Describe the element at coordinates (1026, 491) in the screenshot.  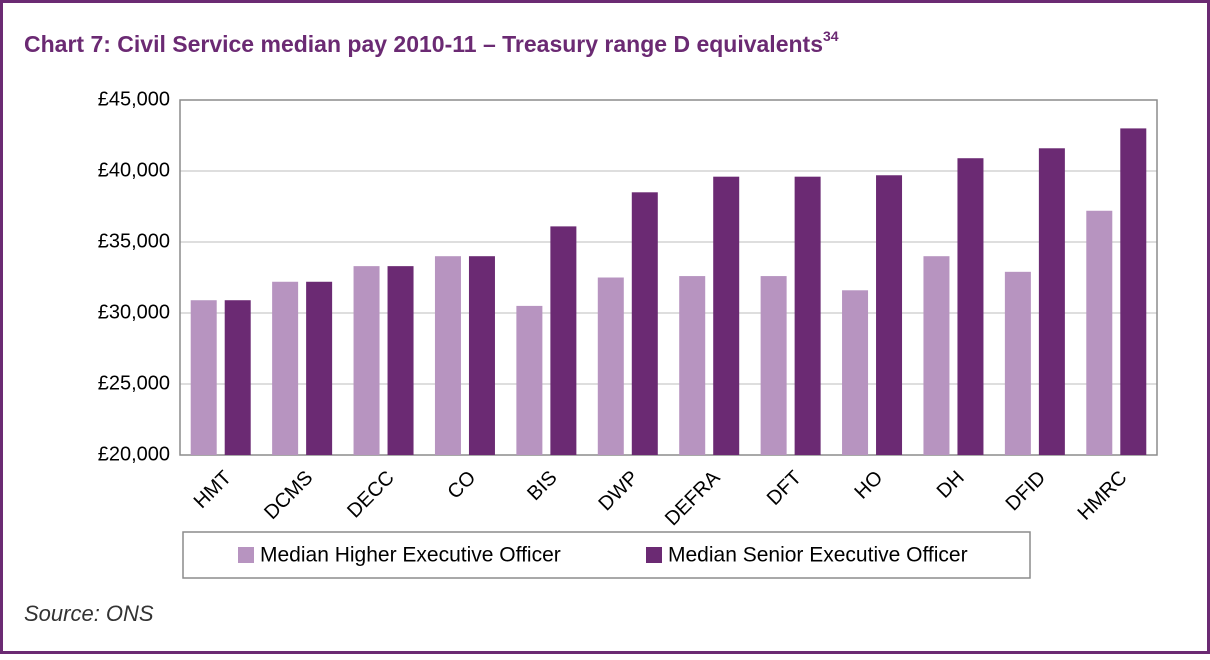
I see `x-tick-label: DFID` at that location.